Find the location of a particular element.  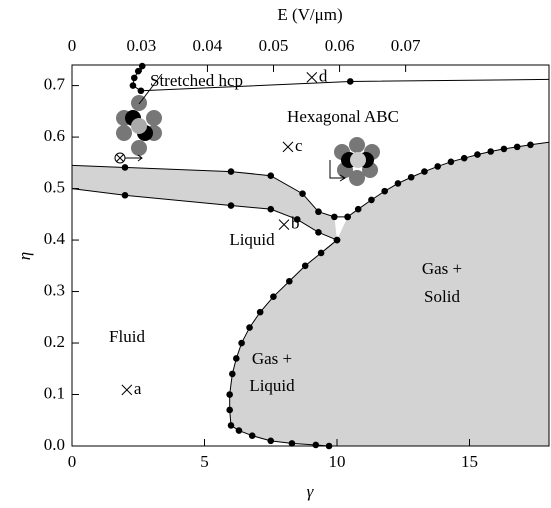

x2-tick-label: 0.04 is located at coordinates (208, 45).